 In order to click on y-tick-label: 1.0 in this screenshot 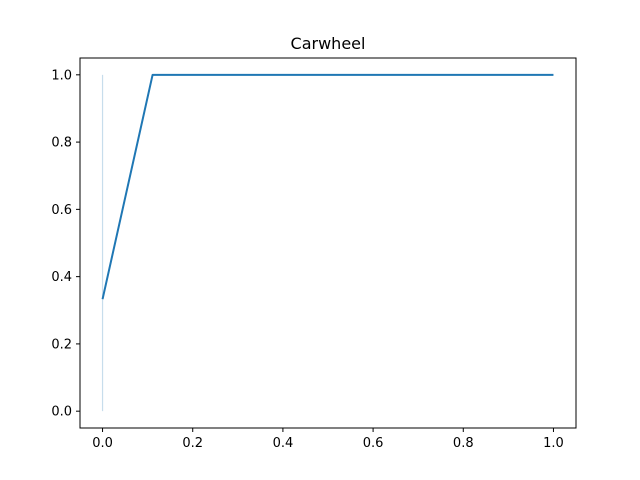, I will do `click(61, 75)`.